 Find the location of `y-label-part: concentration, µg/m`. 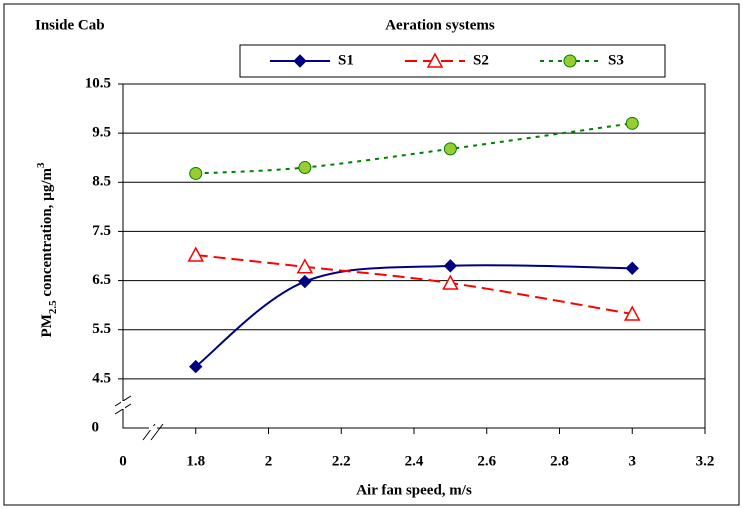

y-label-part: concentration, µg/m is located at coordinates (47, 234).